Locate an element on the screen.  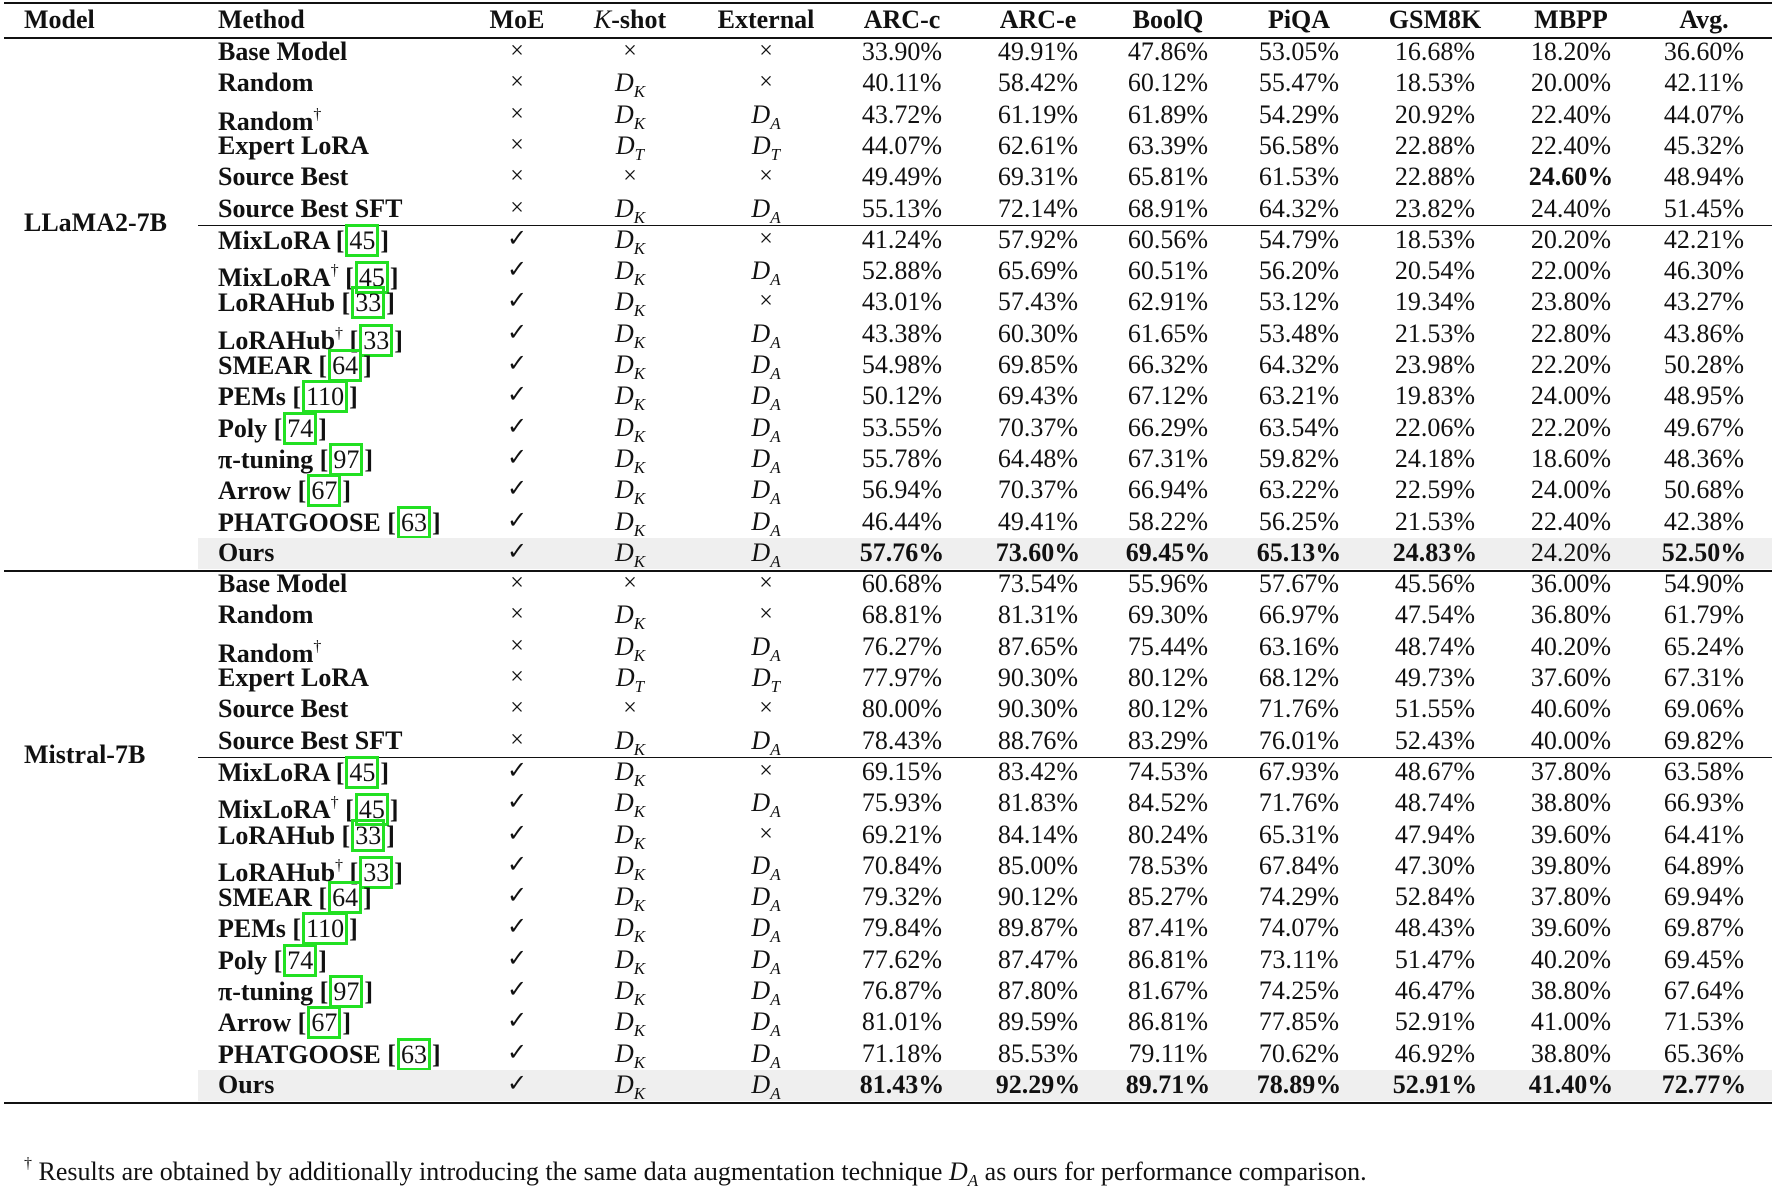
boolq-value: 74.53% is located at coordinates (1168, 771).